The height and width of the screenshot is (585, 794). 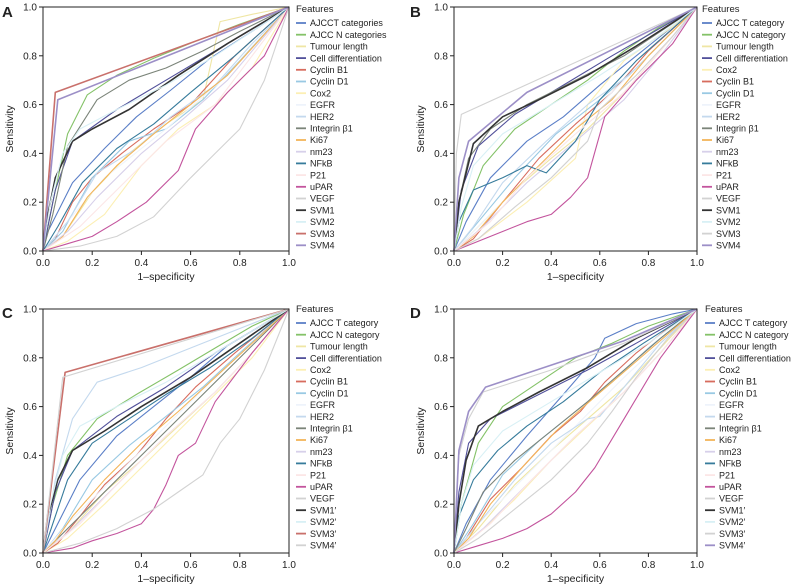 What do you see at coordinates (721, 9) in the screenshot?
I see `legend-title: Features` at bounding box center [721, 9].